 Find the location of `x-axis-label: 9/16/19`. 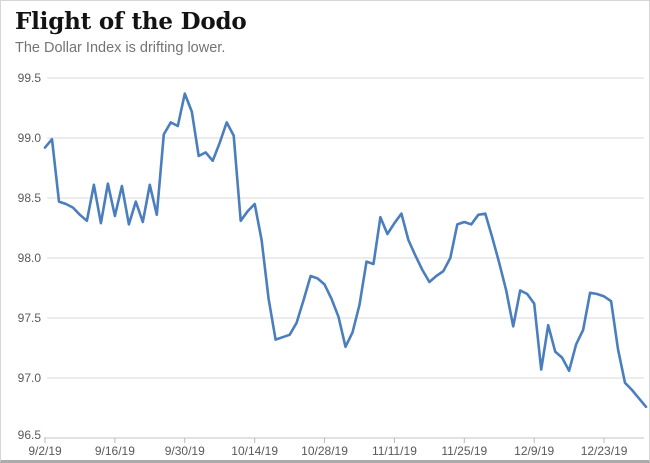

x-axis-label: 9/16/19 is located at coordinates (115, 451).